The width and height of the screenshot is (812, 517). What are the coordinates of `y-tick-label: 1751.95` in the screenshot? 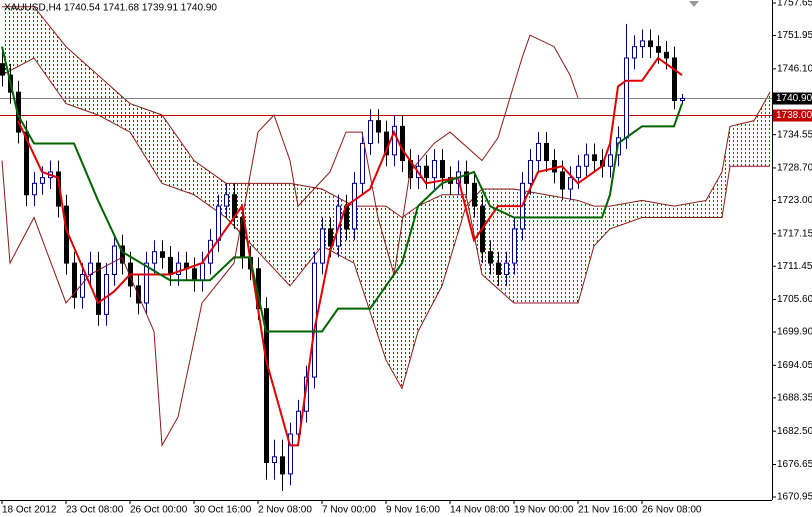 It's located at (794, 35).